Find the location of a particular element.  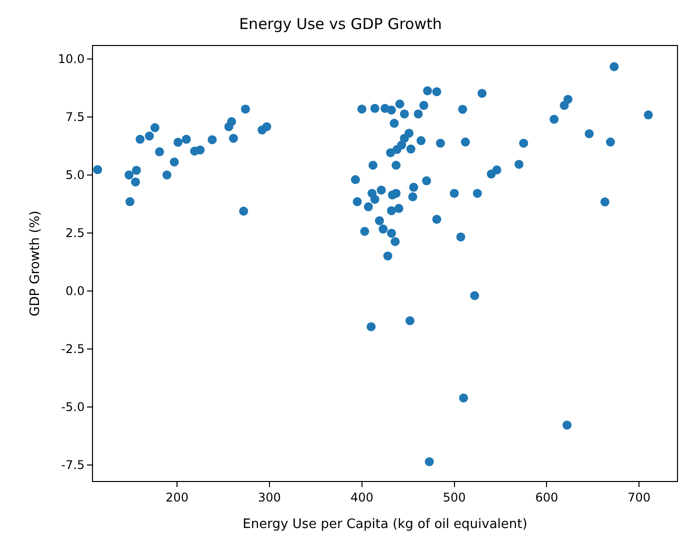

x-tick-label: 300 is located at coordinates (269, 497).